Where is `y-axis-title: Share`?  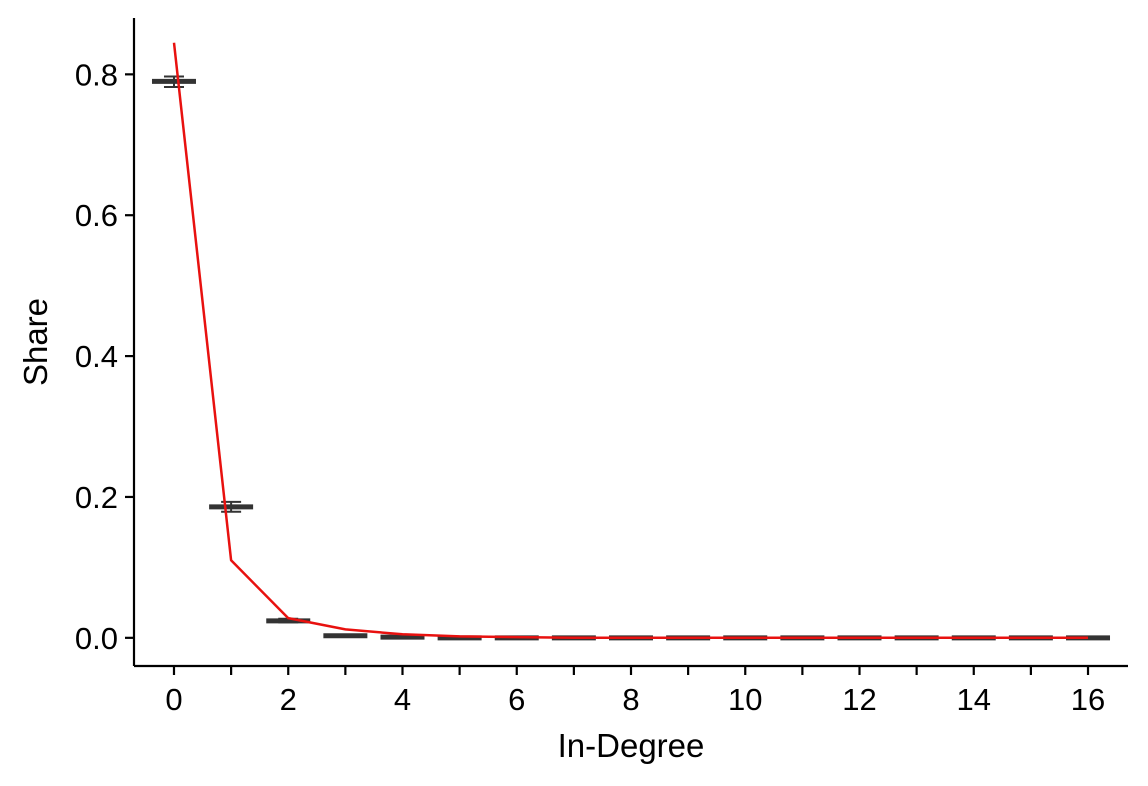
y-axis-title: Share is located at coordinates (35, 342).